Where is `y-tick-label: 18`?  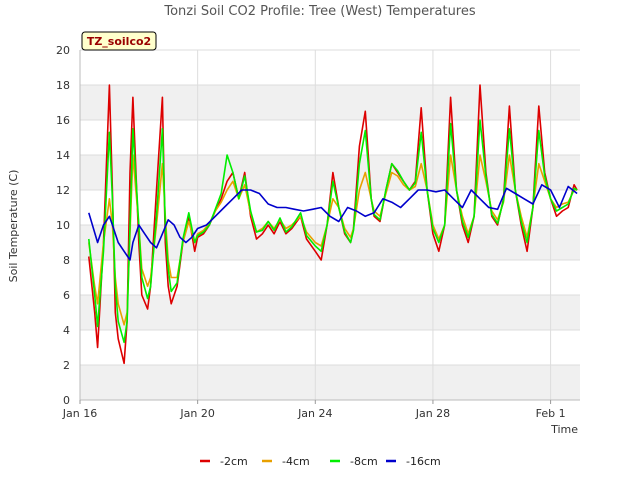
y-tick-label: 18 is located at coordinates (63, 85).